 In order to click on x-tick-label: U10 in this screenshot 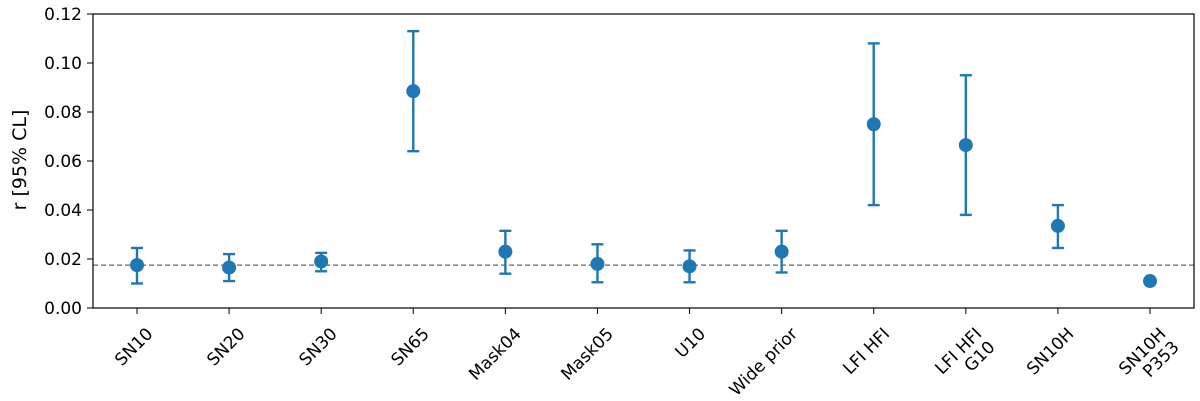, I will do `click(691, 343)`.